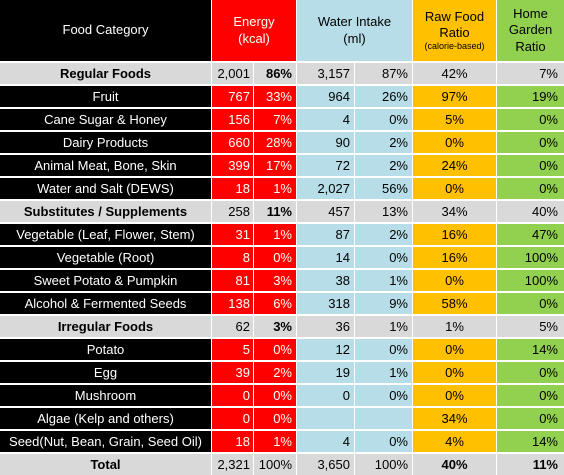 The image size is (564, 475). Describe the element at coordinates (326, 257) in the screenshot. I see `water-cell: 14` at that location.